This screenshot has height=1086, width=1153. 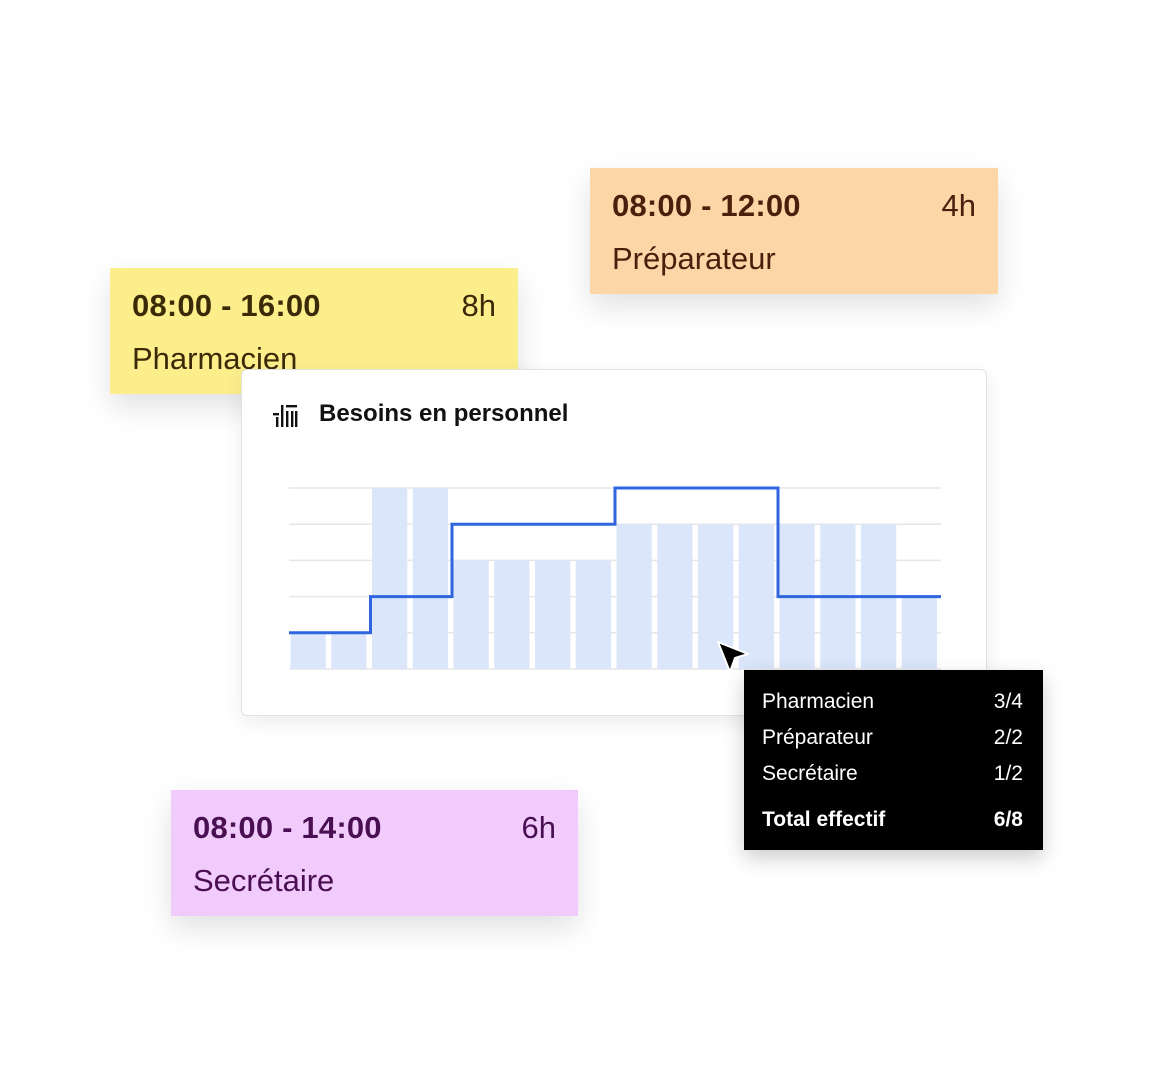 I want to click on mouse-cursor-icon, so click(x=733, y=657).